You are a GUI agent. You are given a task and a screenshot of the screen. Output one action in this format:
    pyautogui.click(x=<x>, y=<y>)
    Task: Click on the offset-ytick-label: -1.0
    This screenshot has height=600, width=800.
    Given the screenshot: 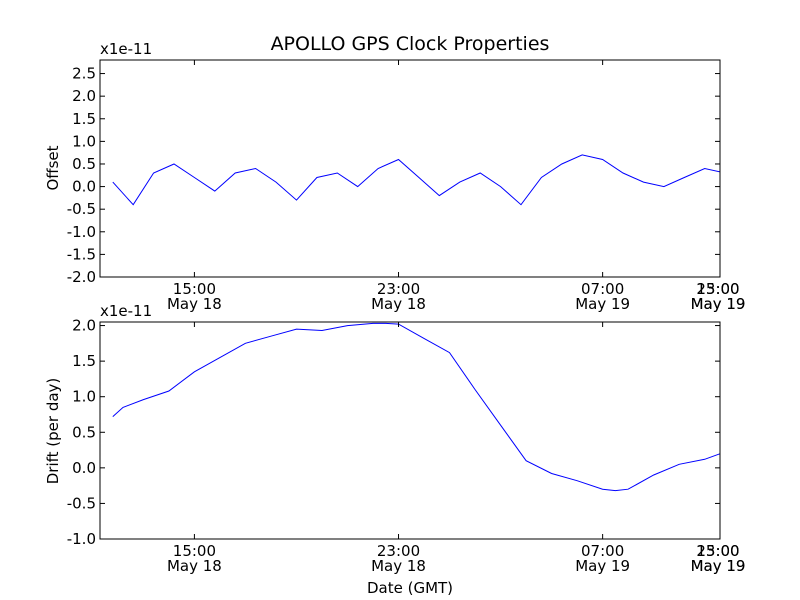 What is the action you would take?
    pyautogui.click(x=81, y=232)
    